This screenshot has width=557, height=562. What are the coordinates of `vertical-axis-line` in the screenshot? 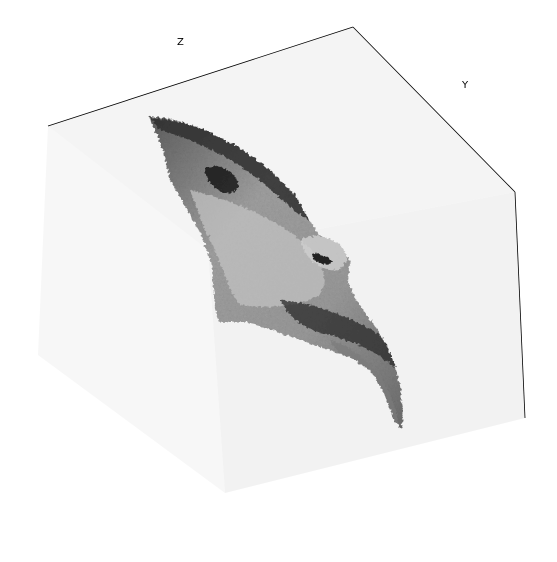 It's located at (520, 305).